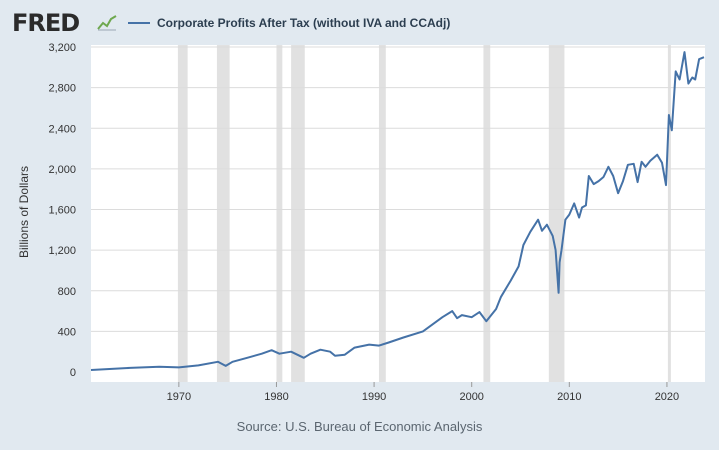 This screenshot has height=450, width=719. I want to click on trend-line-icon, so click(107, 23).